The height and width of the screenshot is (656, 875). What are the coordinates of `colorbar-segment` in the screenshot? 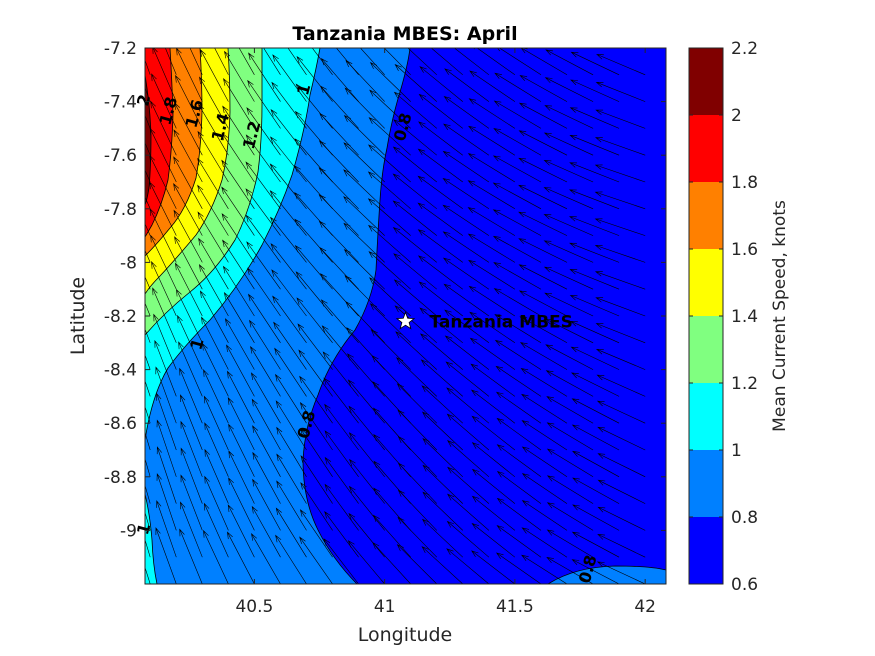 It's located at (706, 550).